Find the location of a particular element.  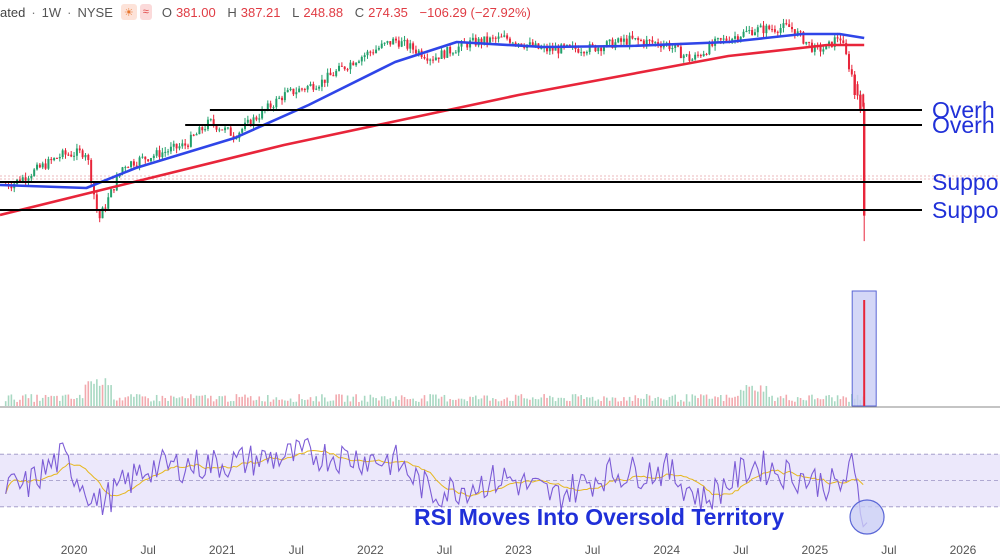

x-tick-label: Jul is located at coordinates (740, 550).